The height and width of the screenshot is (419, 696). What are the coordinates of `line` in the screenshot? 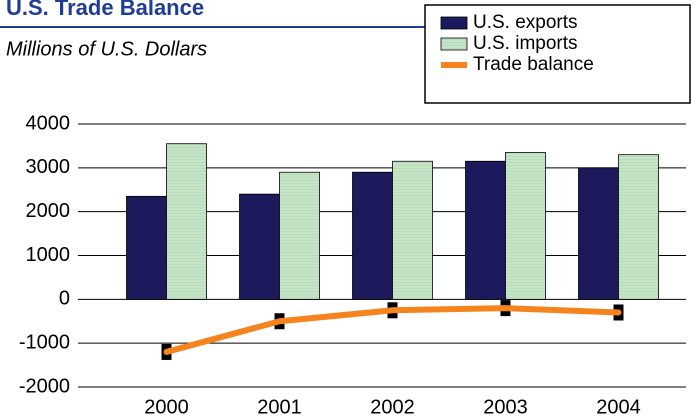 It's located at (392, 330).